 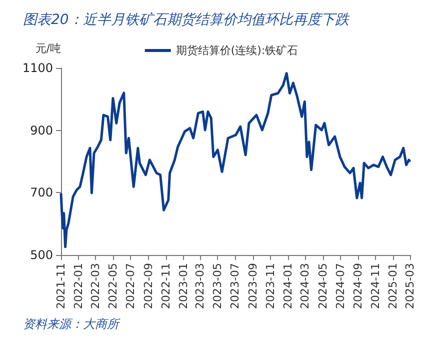 What do you see at coordinates (217, 286) in the screenshot?
I see `x-tick-label: 2023-05` at bounding box center [217, 286].